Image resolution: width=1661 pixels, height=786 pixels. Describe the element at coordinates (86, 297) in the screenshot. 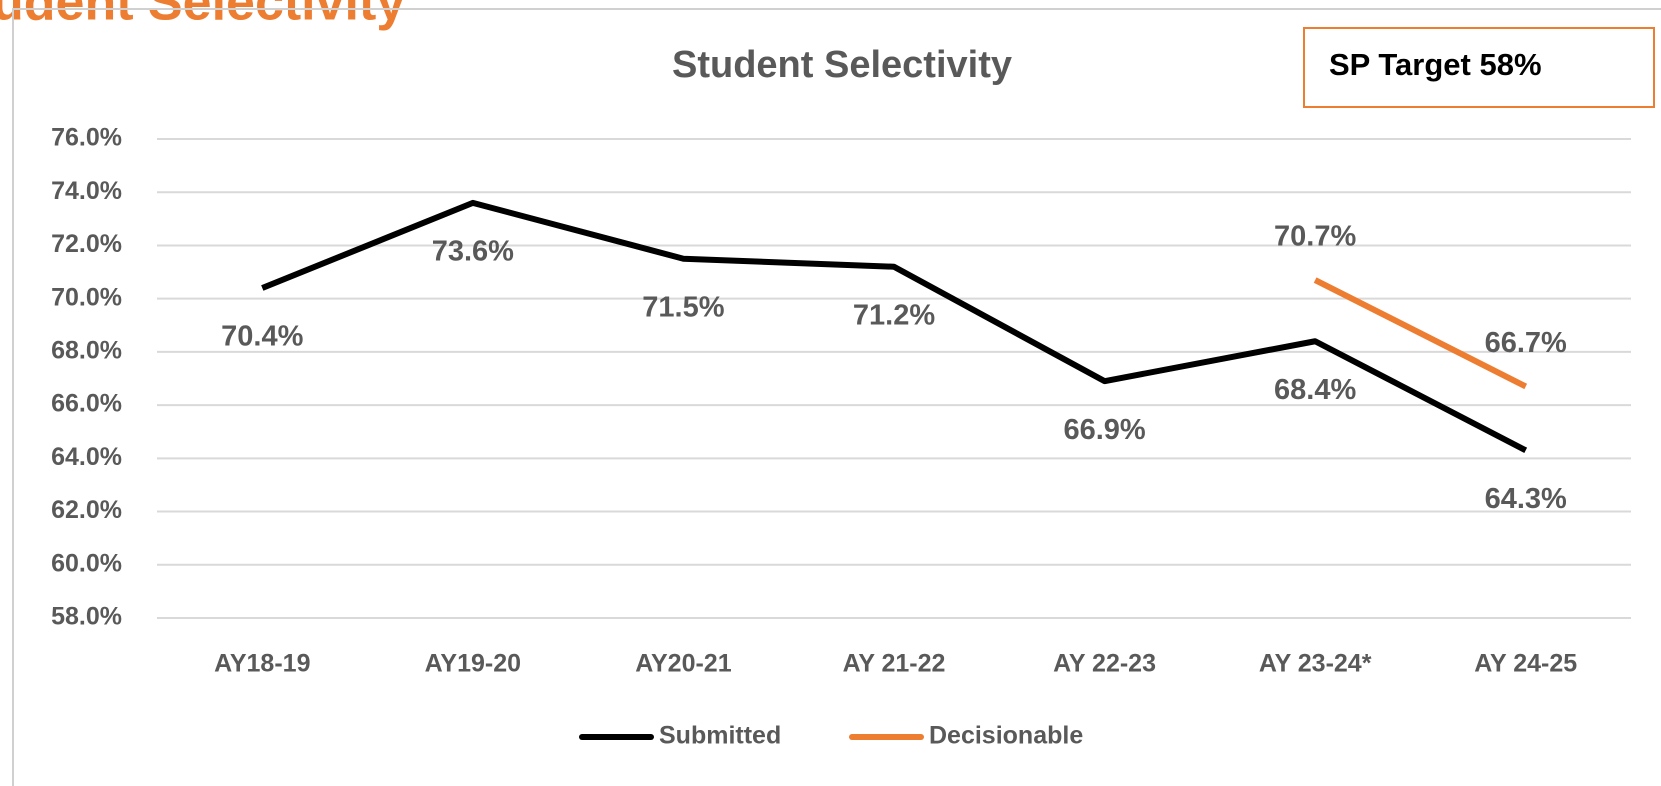

I see `y-tick-label: 70.0%` at that location.